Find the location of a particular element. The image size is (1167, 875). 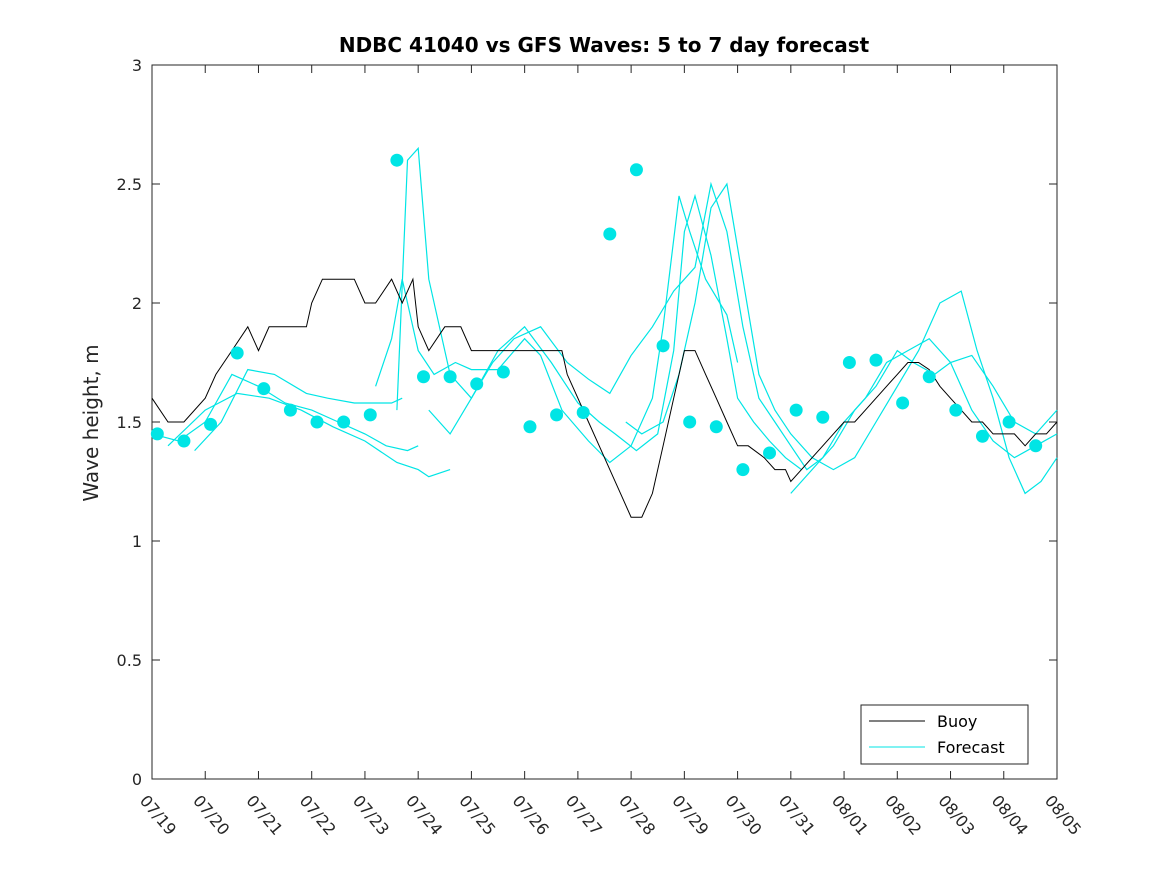

legend-buoy-label: Buoy is located at coordinates (957, 721).